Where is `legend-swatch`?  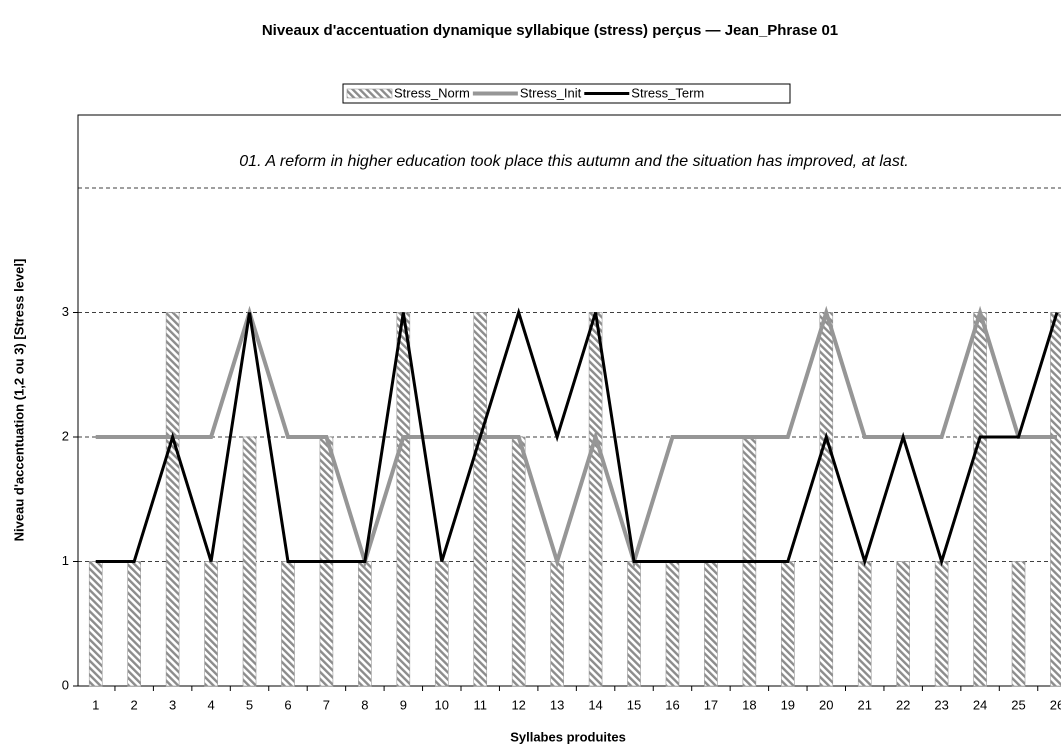 legend-swatch is located at coordinates (369, 93).